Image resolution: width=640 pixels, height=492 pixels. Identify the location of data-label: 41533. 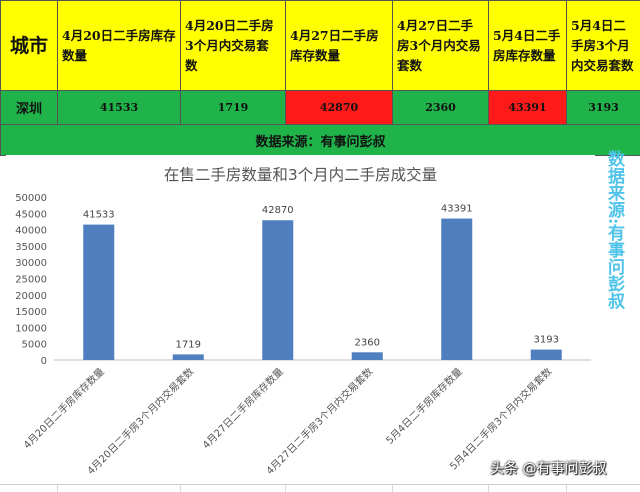
(99, 215).